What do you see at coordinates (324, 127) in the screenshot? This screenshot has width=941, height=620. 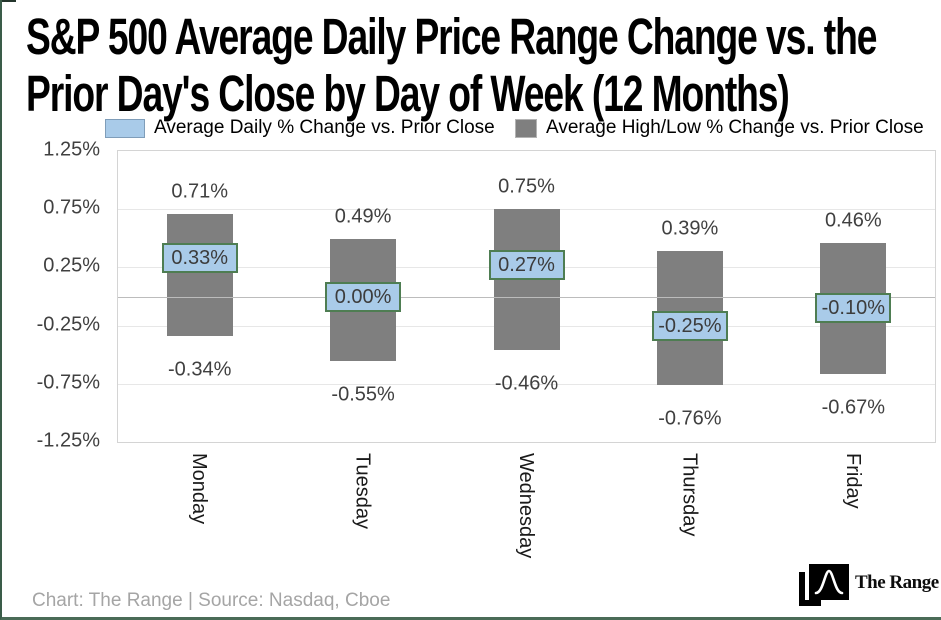 I see `legend-label-daily-change: Average Daily % Change vs. Prior Close` at bounding box center [324, 127].